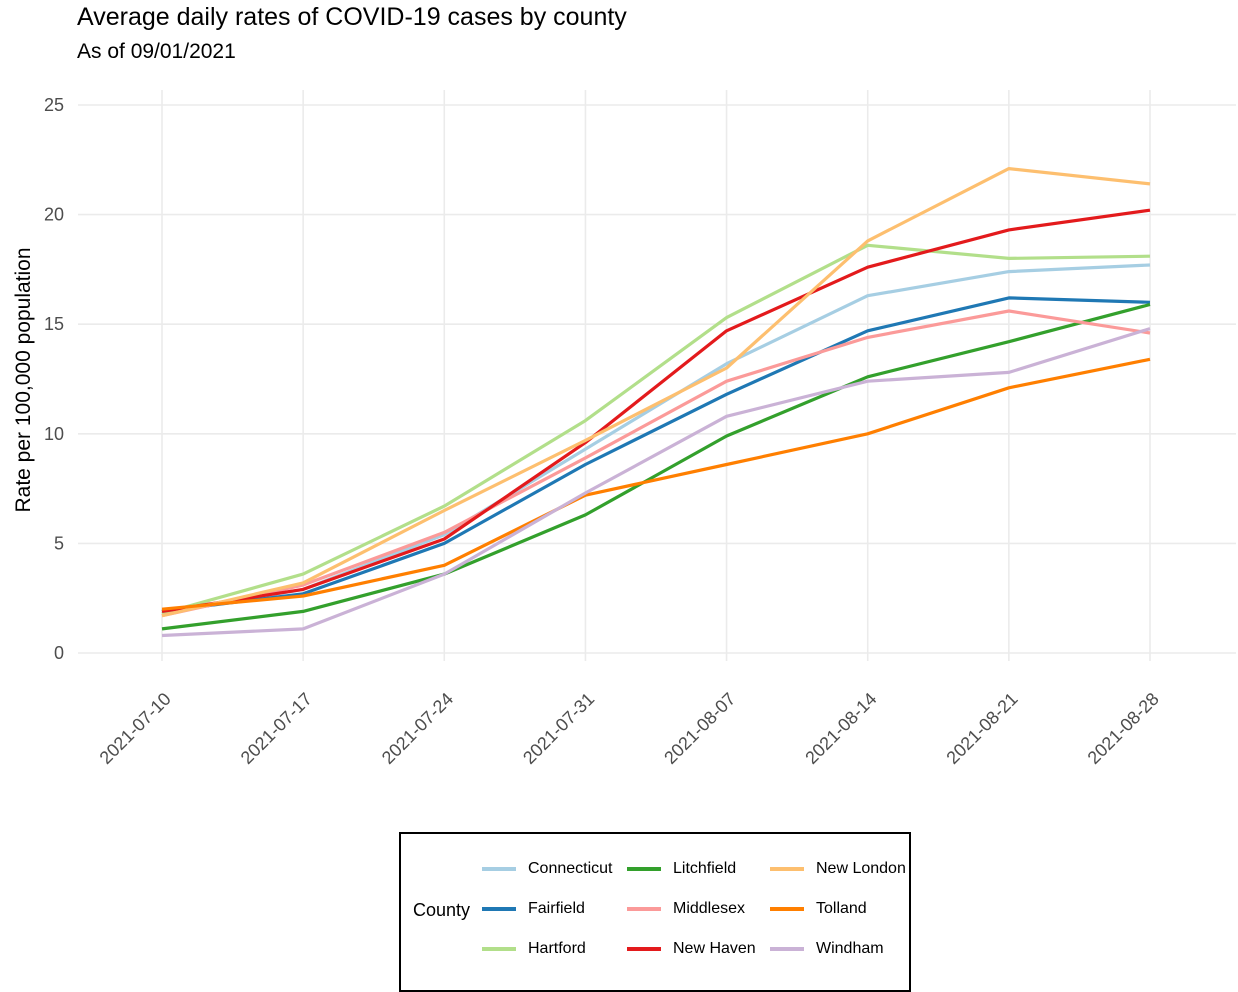 This screenshot has width=1238, height=992. Describe the element at coordinates (54, 215) in the screenshot. I see `y-tick-label: 20` at that location.